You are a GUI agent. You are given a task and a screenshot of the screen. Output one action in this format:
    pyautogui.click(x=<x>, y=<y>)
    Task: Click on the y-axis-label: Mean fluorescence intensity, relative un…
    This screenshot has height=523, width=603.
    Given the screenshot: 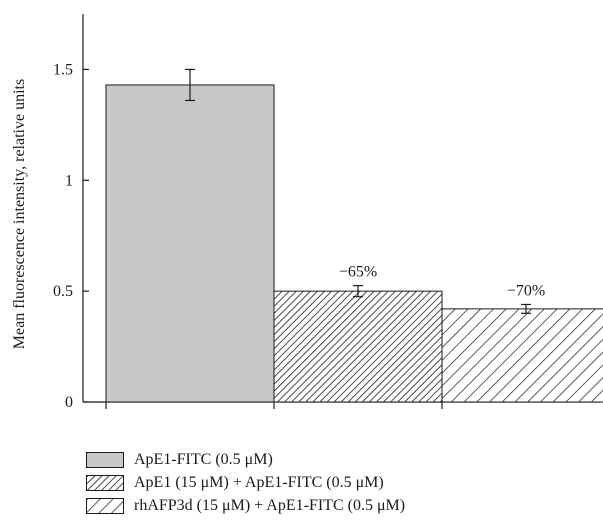 What is the action you would take?
    pyautogui.click(x=19, y=214)
    